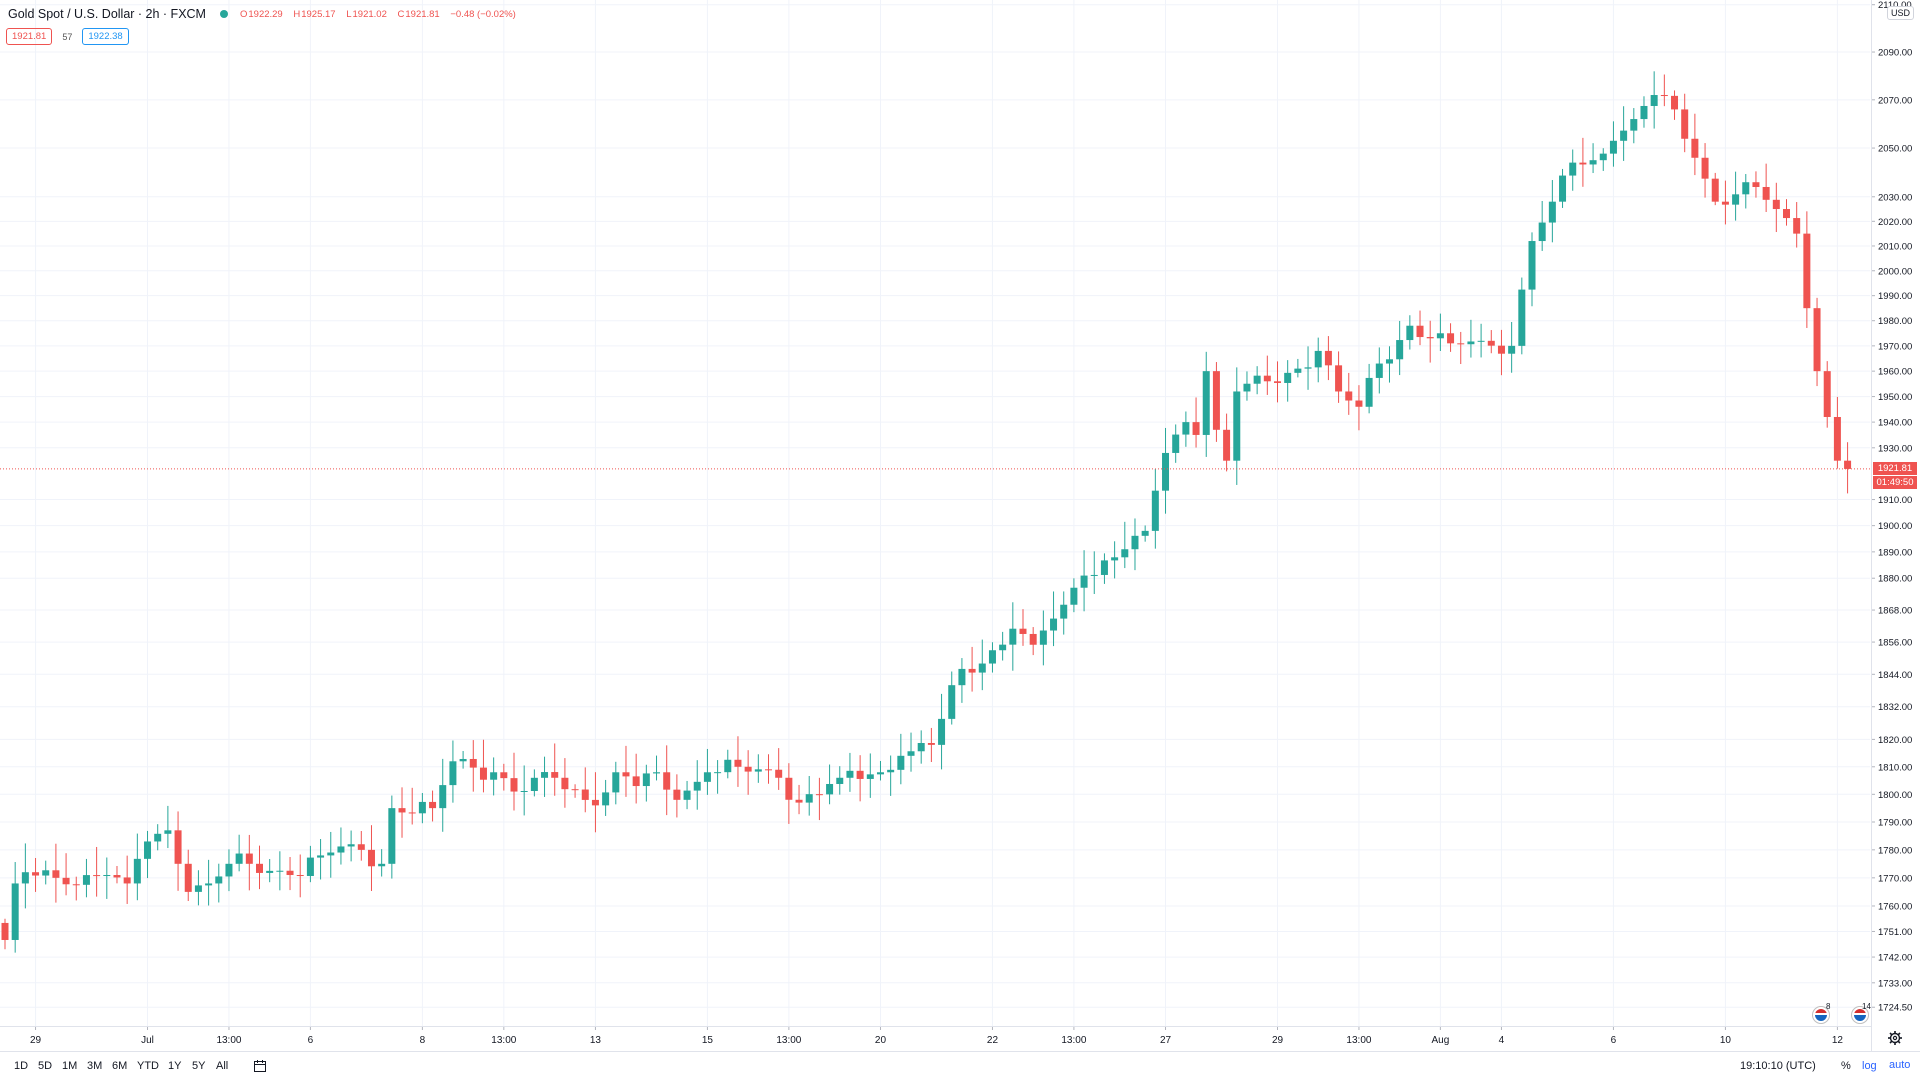 The width and height of the screenshot is (1920, 1080). What do you see at coordinates (29, 36) in the screenshot?
I see `sell-button: 1921.81` at bounding box center [29, 36].